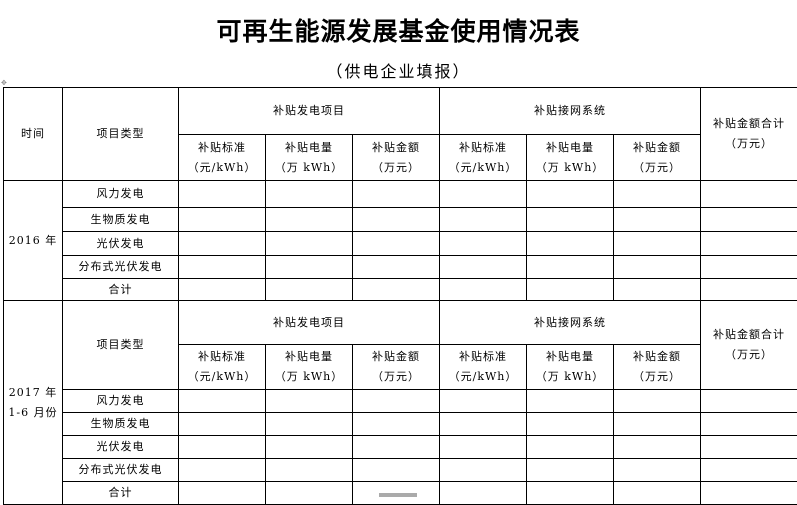 The height and width of the screenshot is (505, 797). I want to click on type-cell: 风力发电, so click(121, 401).